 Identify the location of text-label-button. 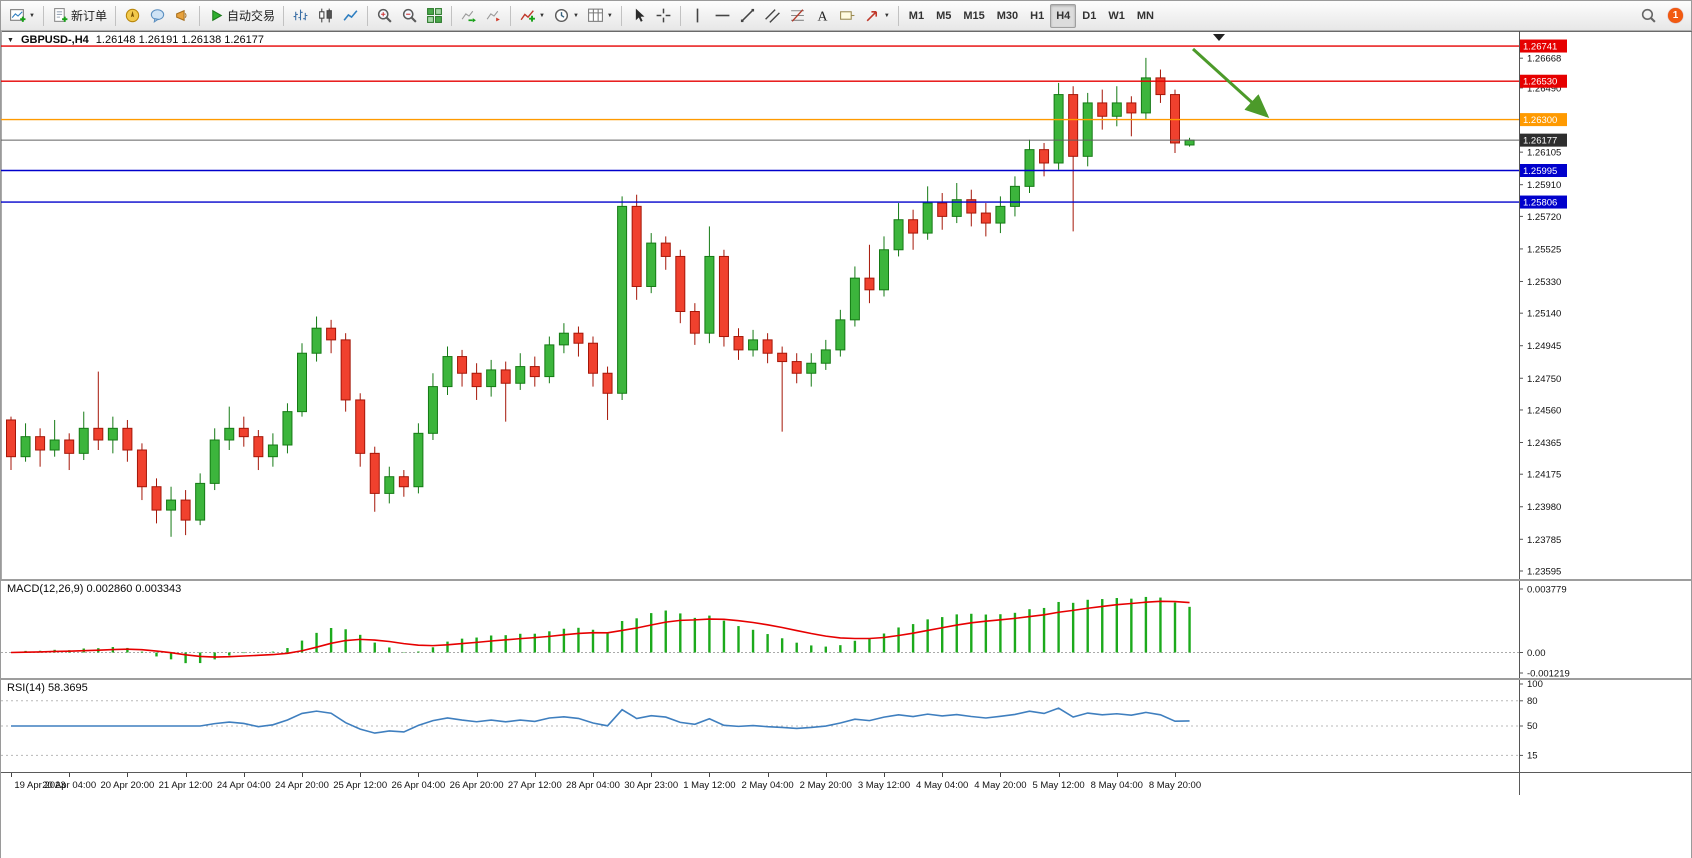
(847, 16).